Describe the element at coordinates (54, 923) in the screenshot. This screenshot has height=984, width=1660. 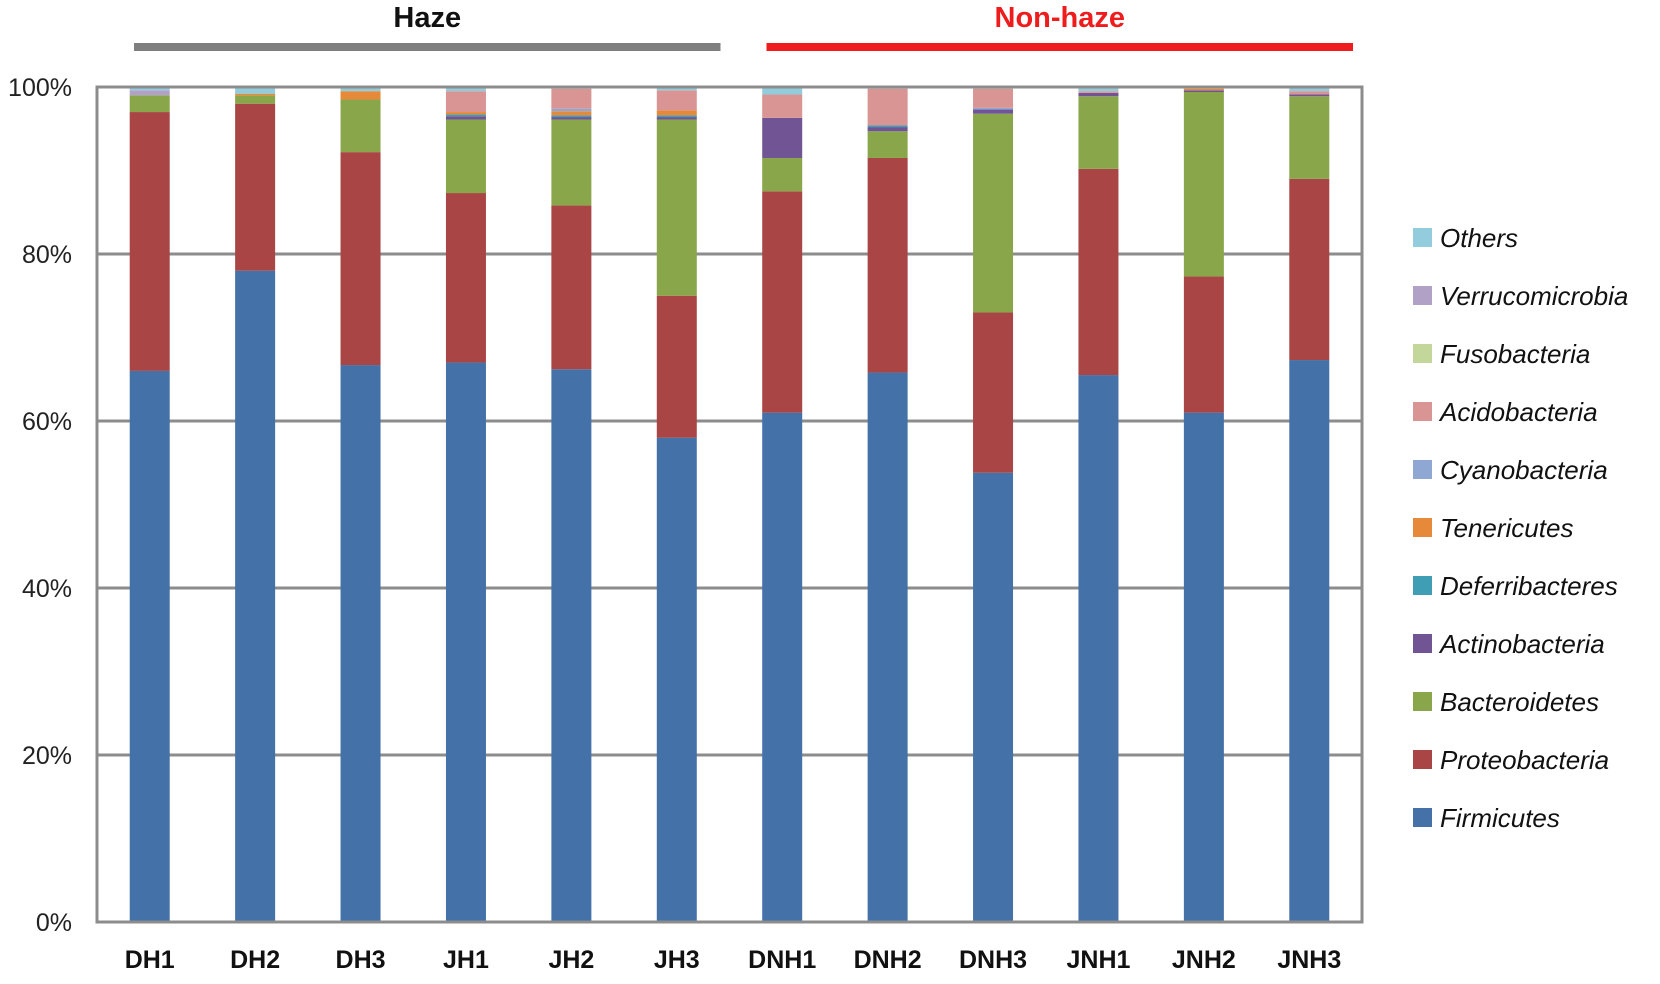
I see `y-tick-0: 0%` at that location.